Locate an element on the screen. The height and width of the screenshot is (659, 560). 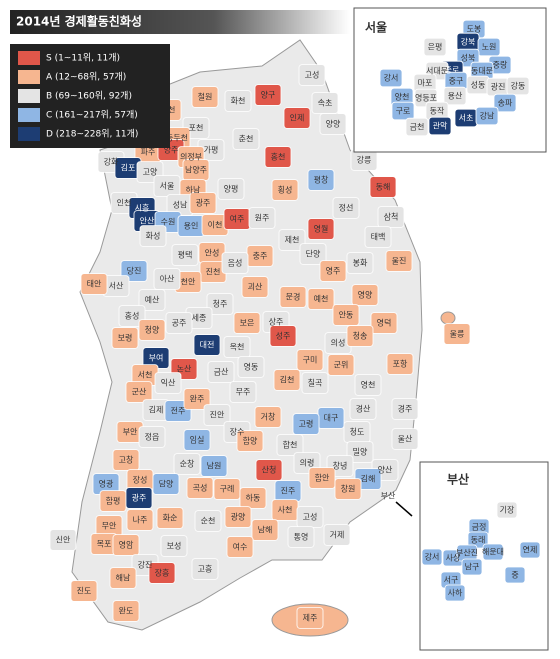
region-label: 종로 is located at coordinates (452, 70).